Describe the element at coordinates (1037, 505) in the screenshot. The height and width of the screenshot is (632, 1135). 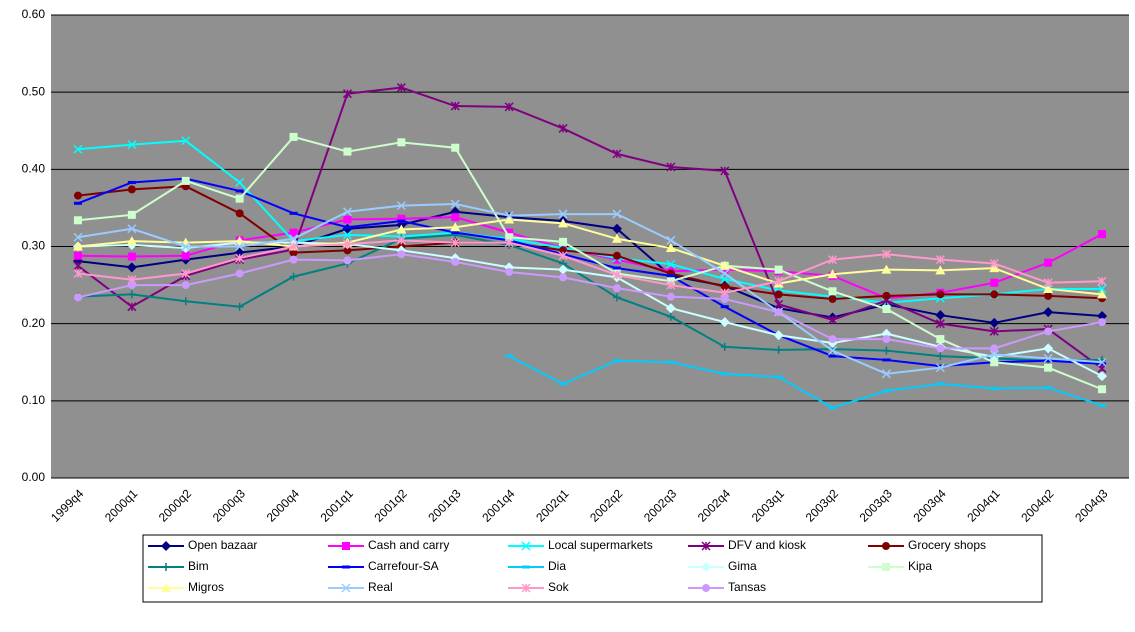
I see `x-tick-label: 2004q2` at that location.